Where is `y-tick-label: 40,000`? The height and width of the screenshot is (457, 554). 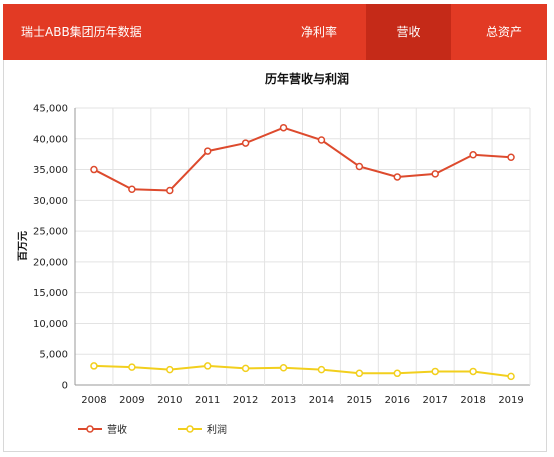 y-tick-label: 40,000 is located at coordinates (50, 139).